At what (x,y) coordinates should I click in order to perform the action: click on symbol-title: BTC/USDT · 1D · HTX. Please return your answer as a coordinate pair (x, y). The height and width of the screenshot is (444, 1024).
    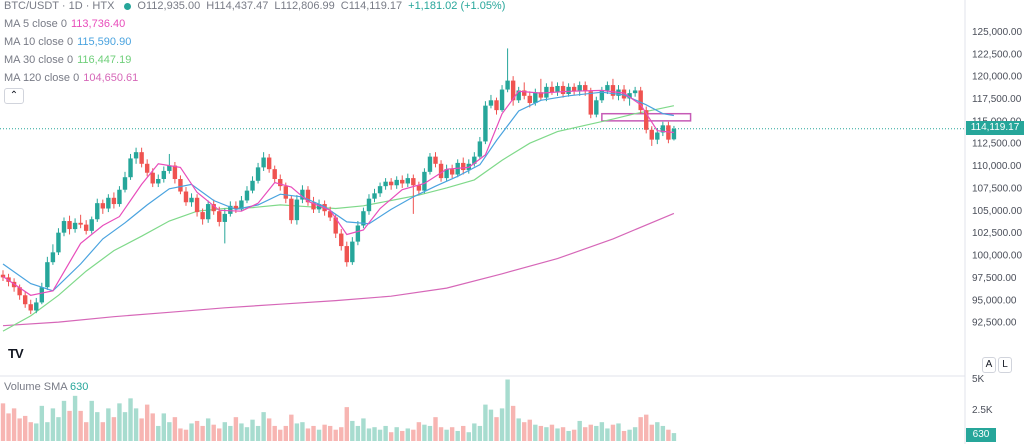
    Looking at the image, I should click on (59, 6).